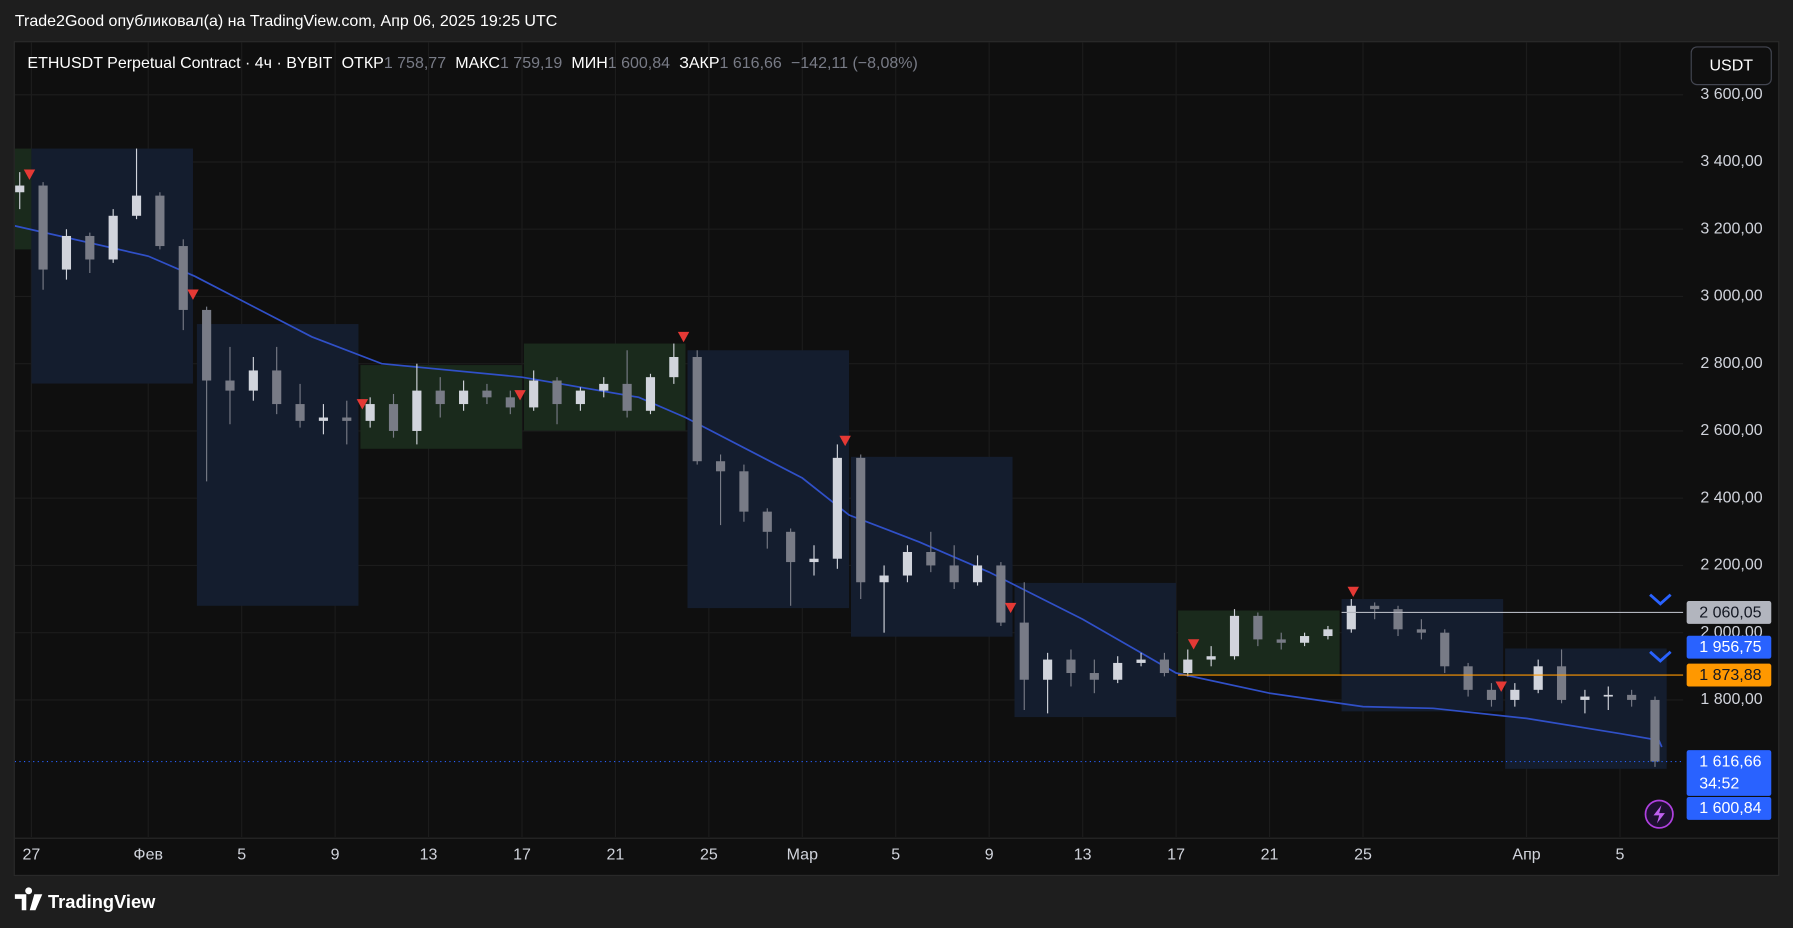  What do you see at coordinates (699, 63) in the screenshot?
I see `legend-key: ЗАКР` at bounding box center [699, 63].